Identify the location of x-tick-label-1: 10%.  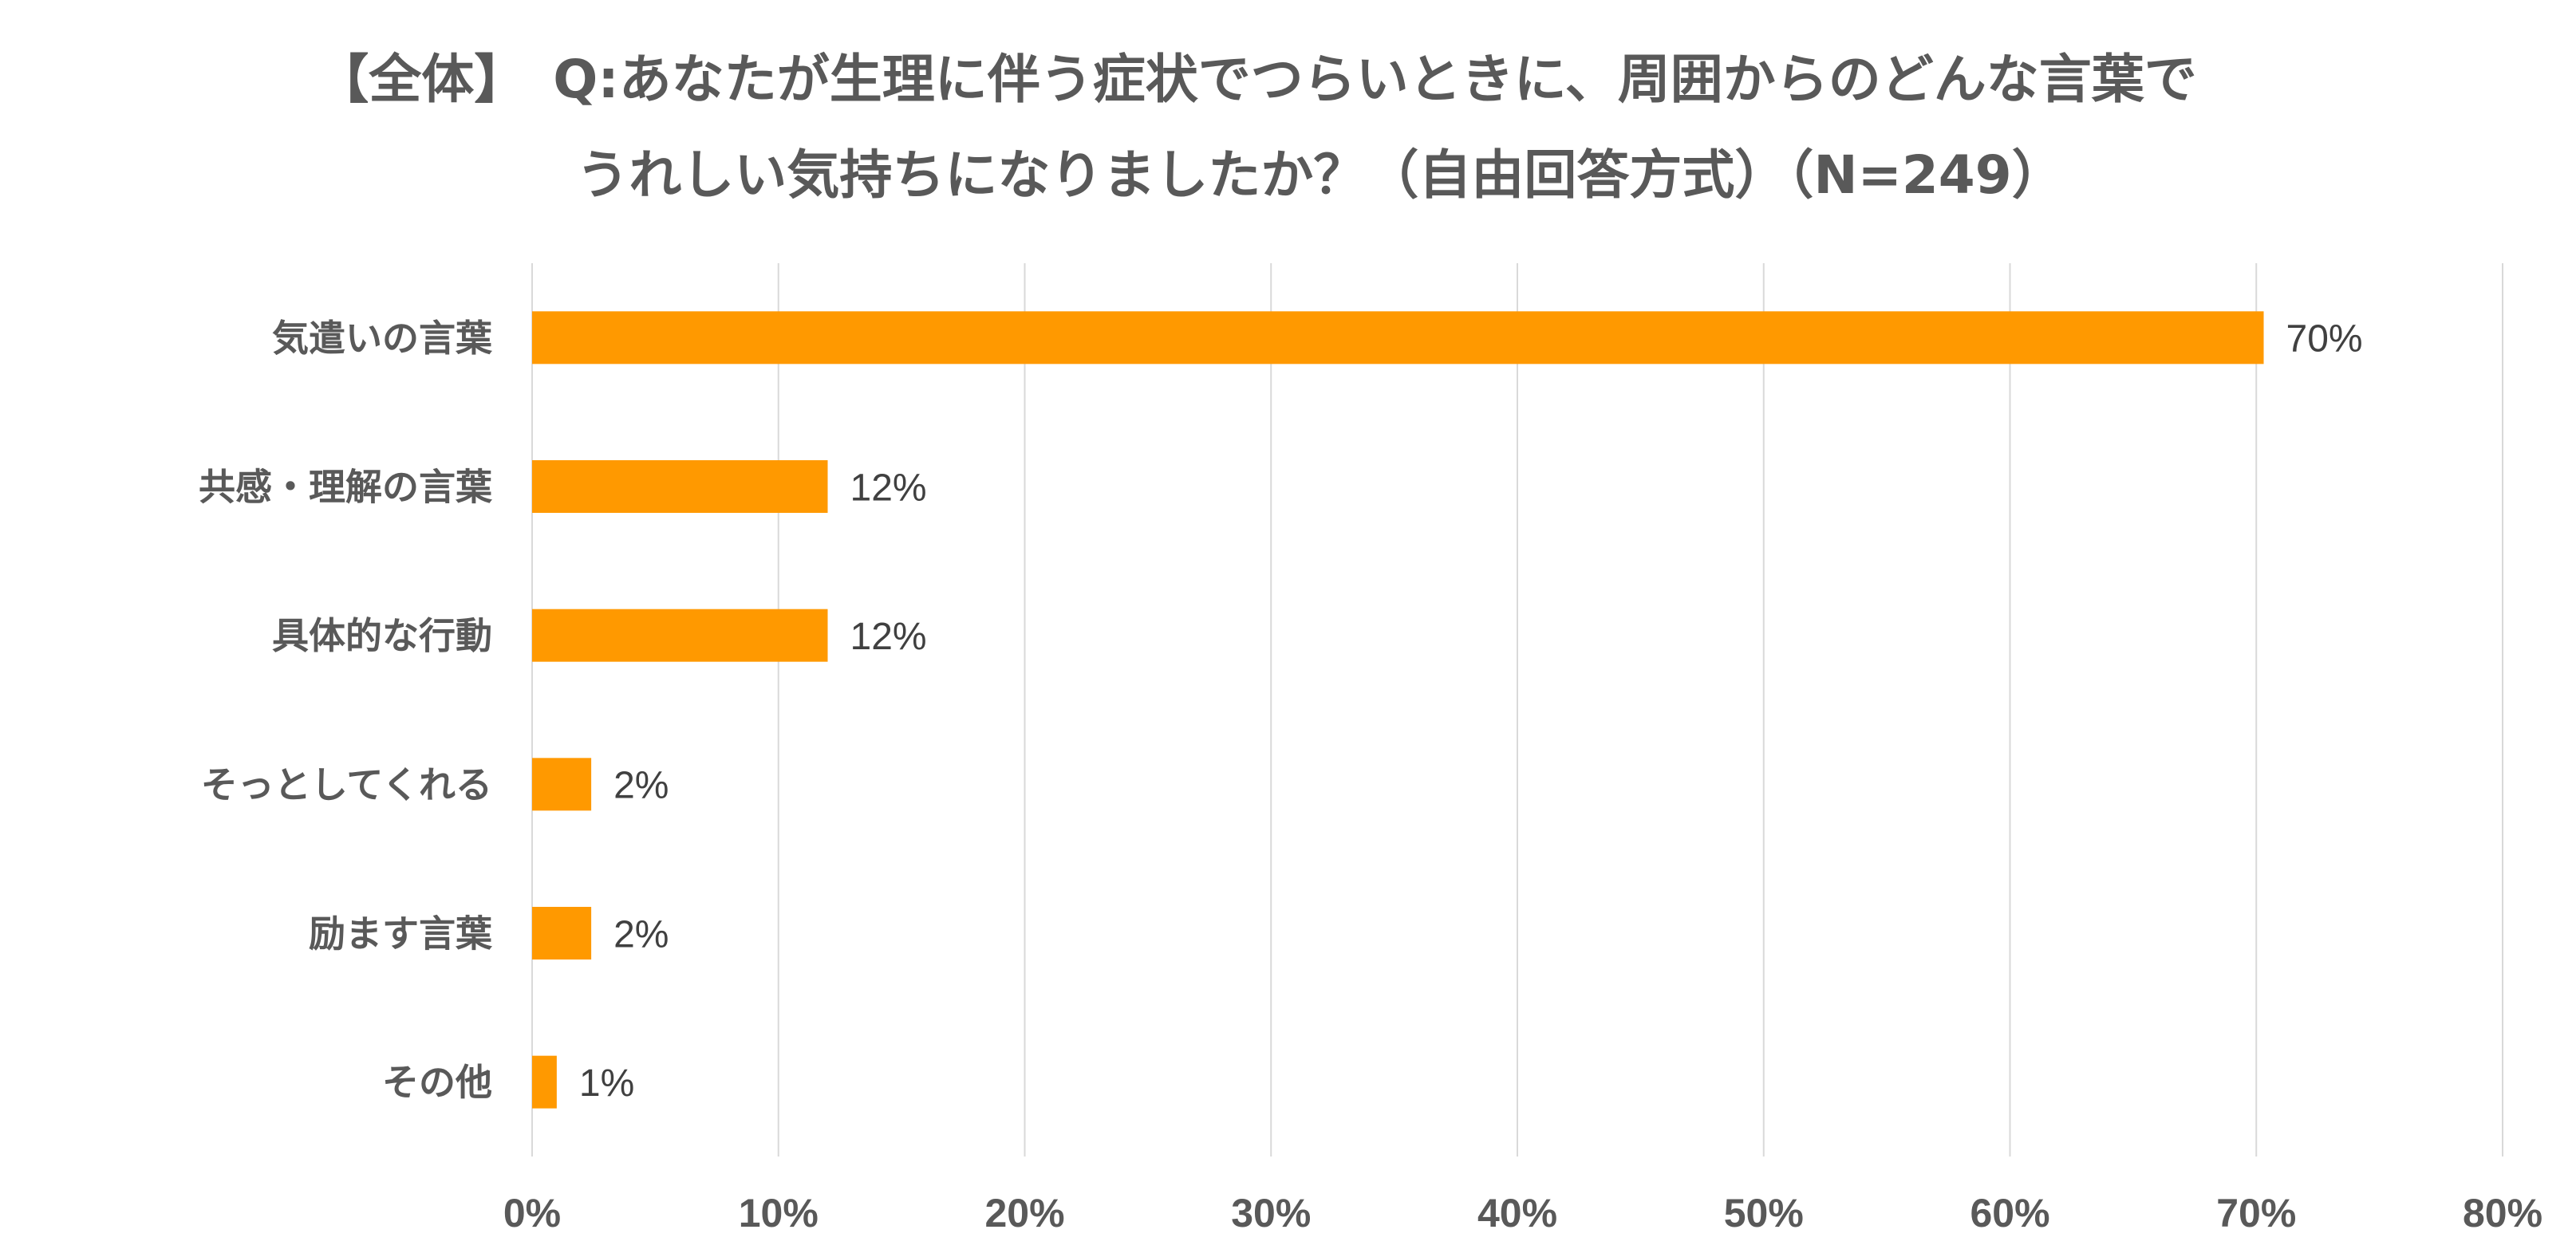
(779, 1213).